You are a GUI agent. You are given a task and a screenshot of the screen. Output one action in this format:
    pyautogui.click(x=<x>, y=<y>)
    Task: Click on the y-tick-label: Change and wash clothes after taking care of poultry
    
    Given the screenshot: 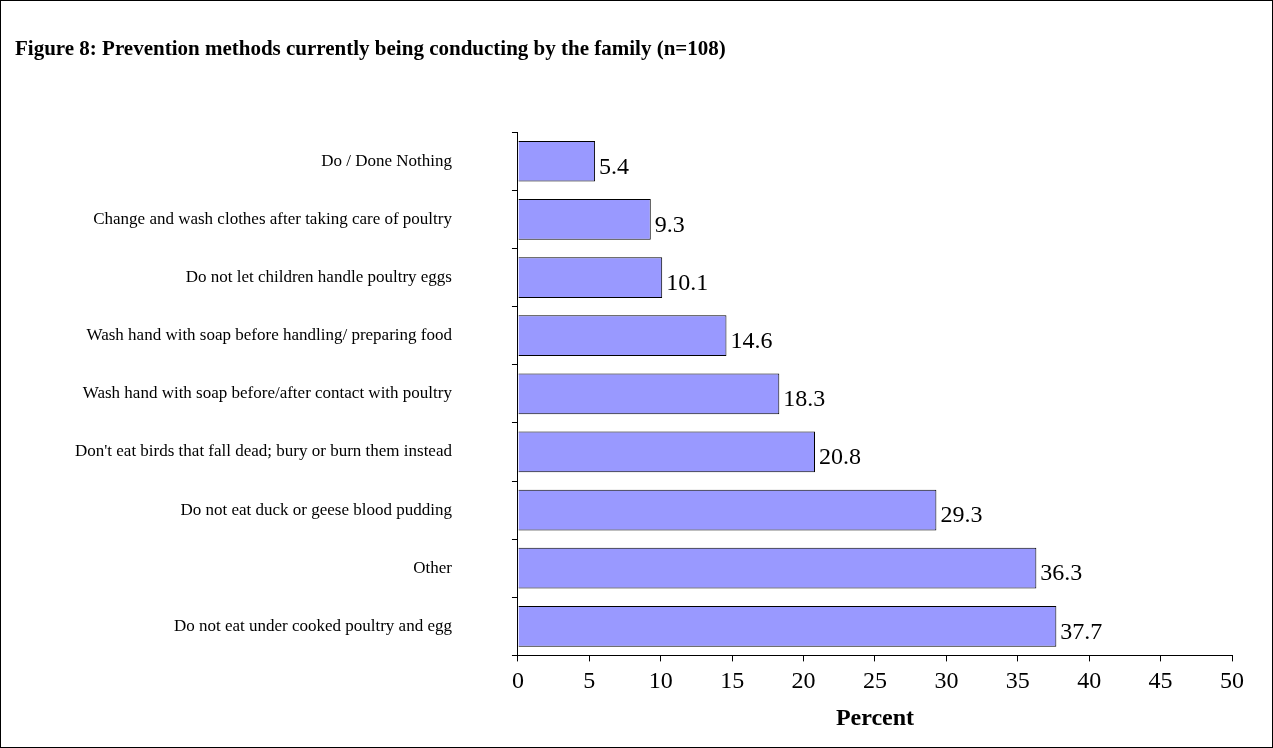 What is the action you would take?
    pyautogui.click(x=273, y=218)
    